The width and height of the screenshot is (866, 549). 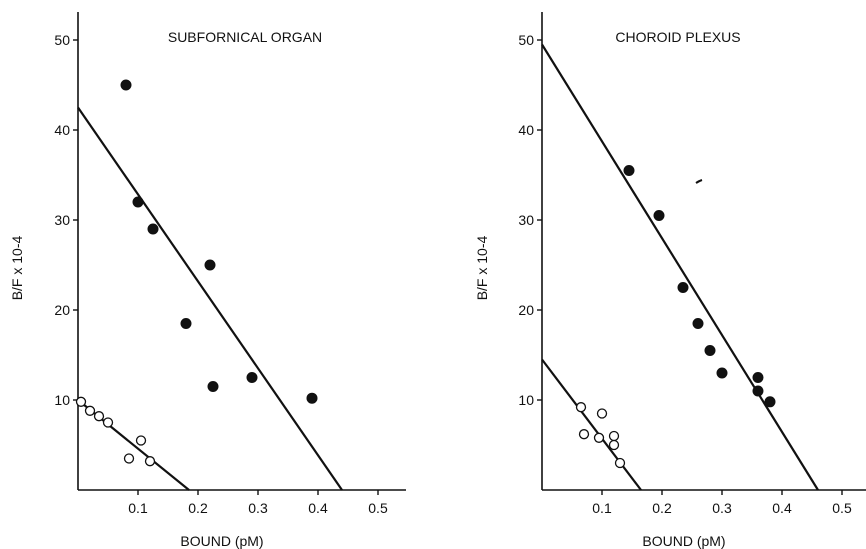 What do you see at coordinates (245, 37) in the screenshot?
I see `chart-title: SUBFORNICAL ORGAN` at bounding box center [245, 37].